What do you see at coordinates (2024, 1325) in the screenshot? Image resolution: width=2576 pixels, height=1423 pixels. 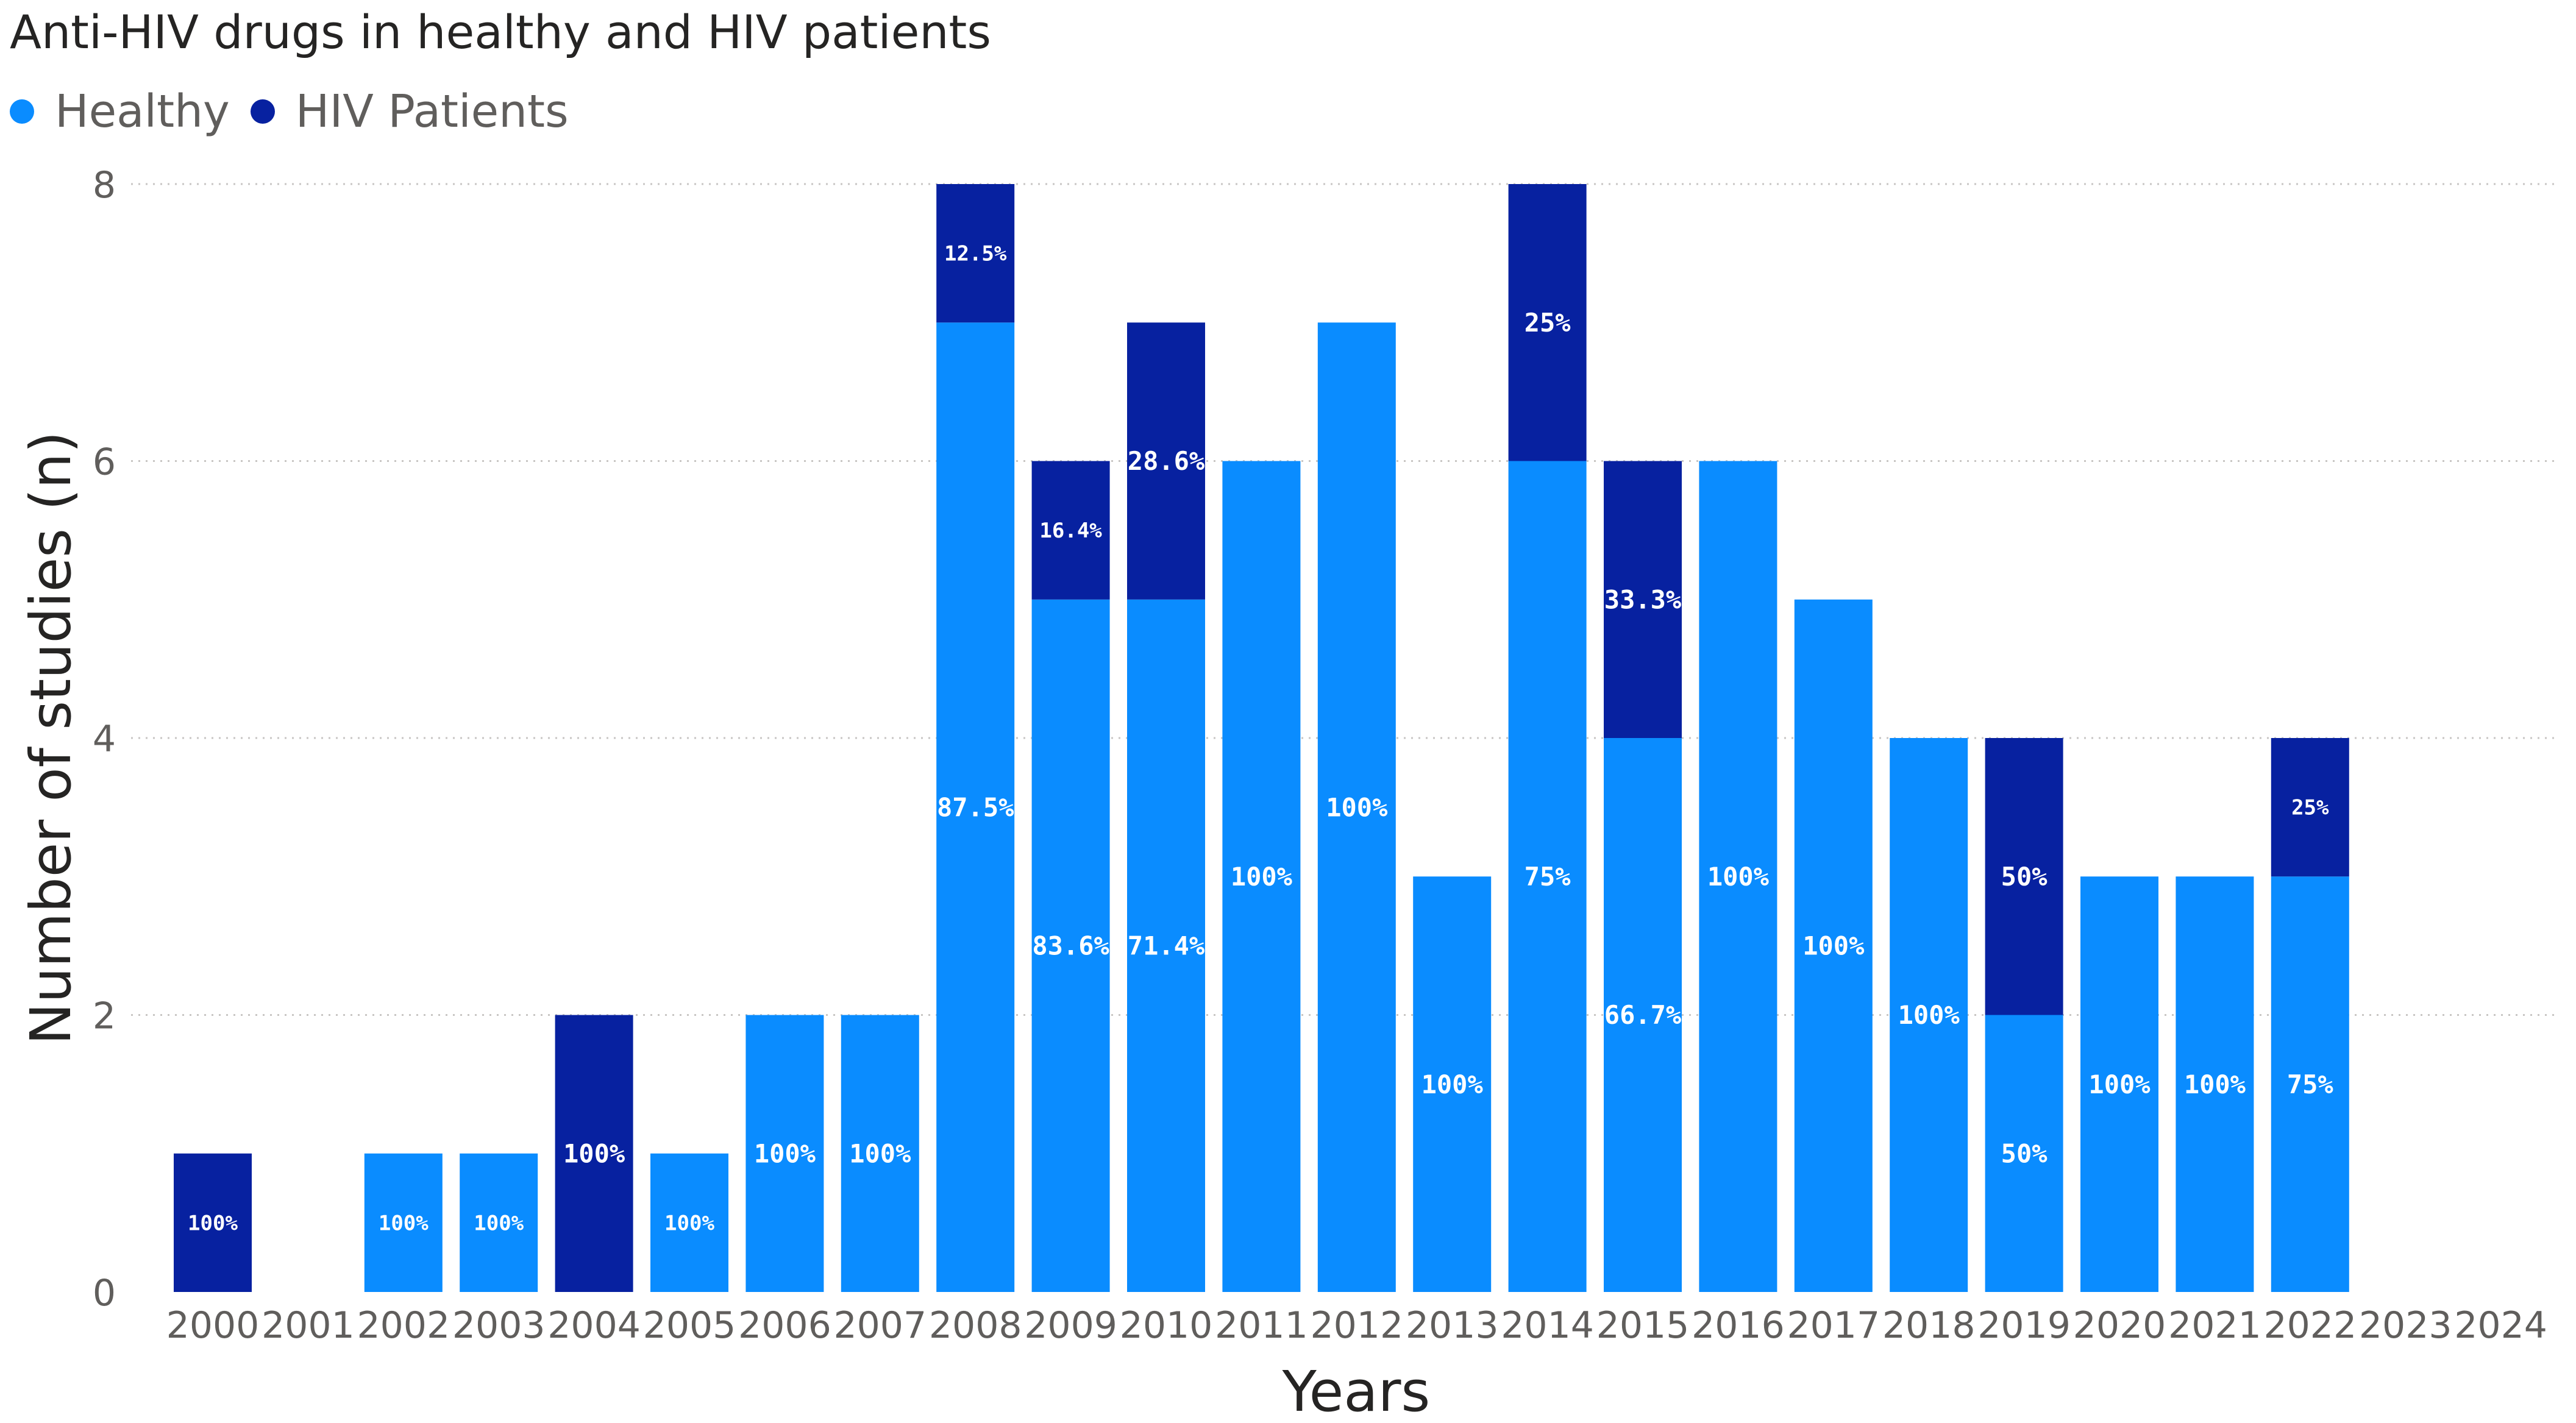 I see `x-tick-label: 2019` at bounding box center [2024, 1325].